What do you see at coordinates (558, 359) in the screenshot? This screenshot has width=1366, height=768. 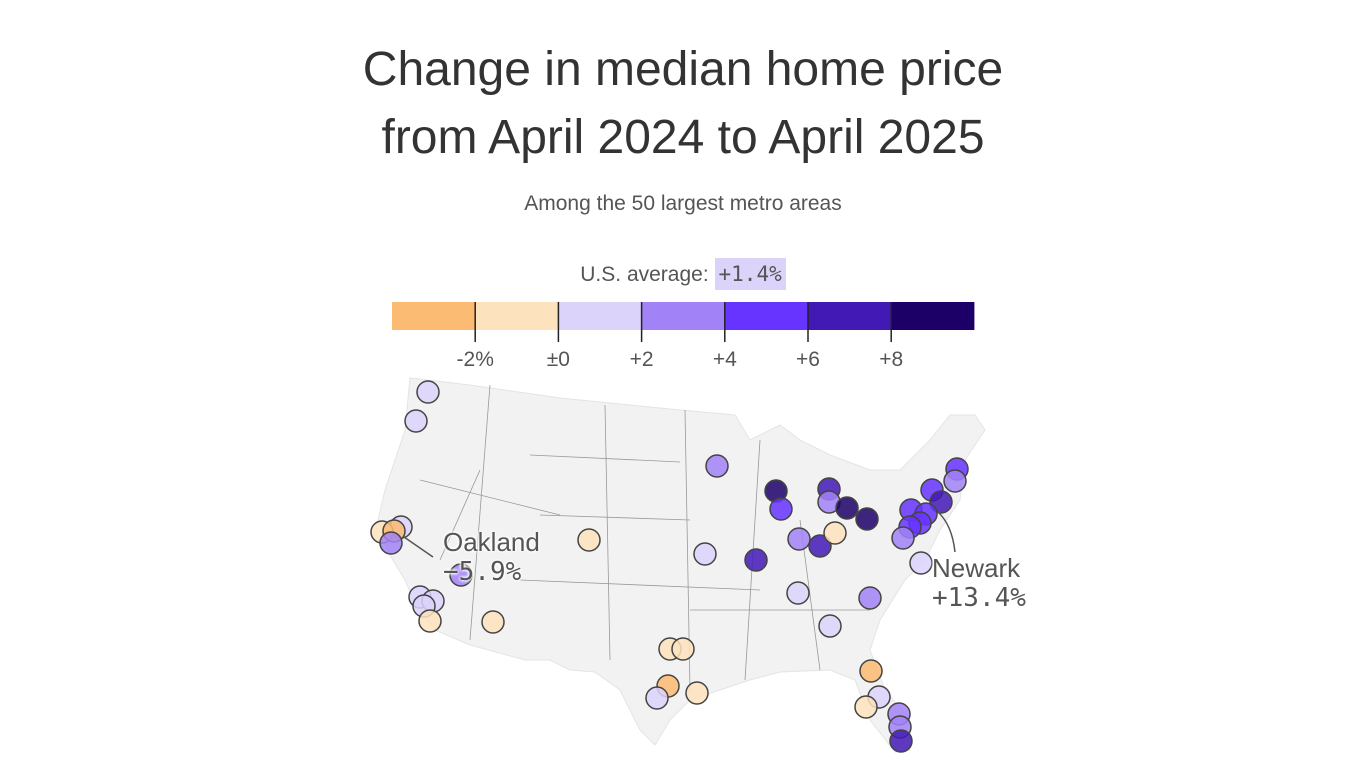 I see `legend-tick-label: ±0` at bounding box center [558, 359].